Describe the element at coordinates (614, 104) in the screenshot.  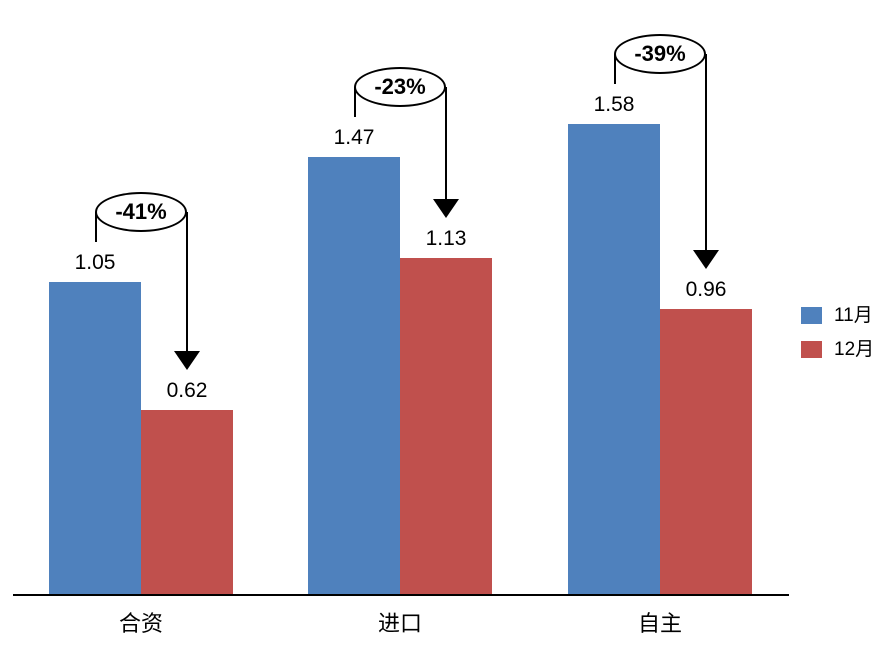
I see `value-label-nov: 1.58` at that location.